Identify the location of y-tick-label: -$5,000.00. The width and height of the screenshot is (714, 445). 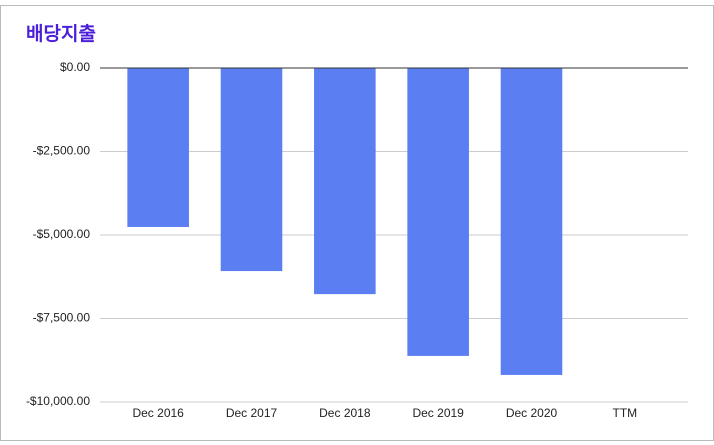
(62, 234).